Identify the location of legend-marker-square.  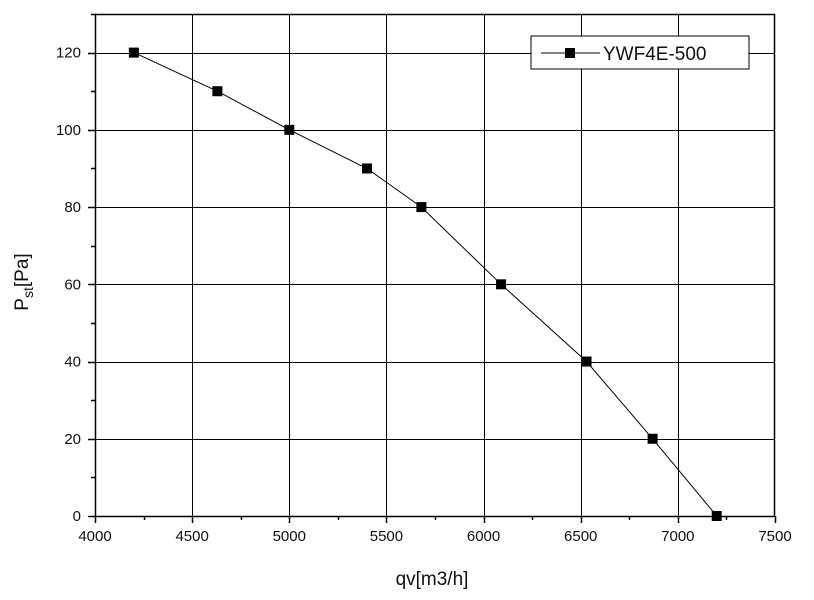
(570, 53).